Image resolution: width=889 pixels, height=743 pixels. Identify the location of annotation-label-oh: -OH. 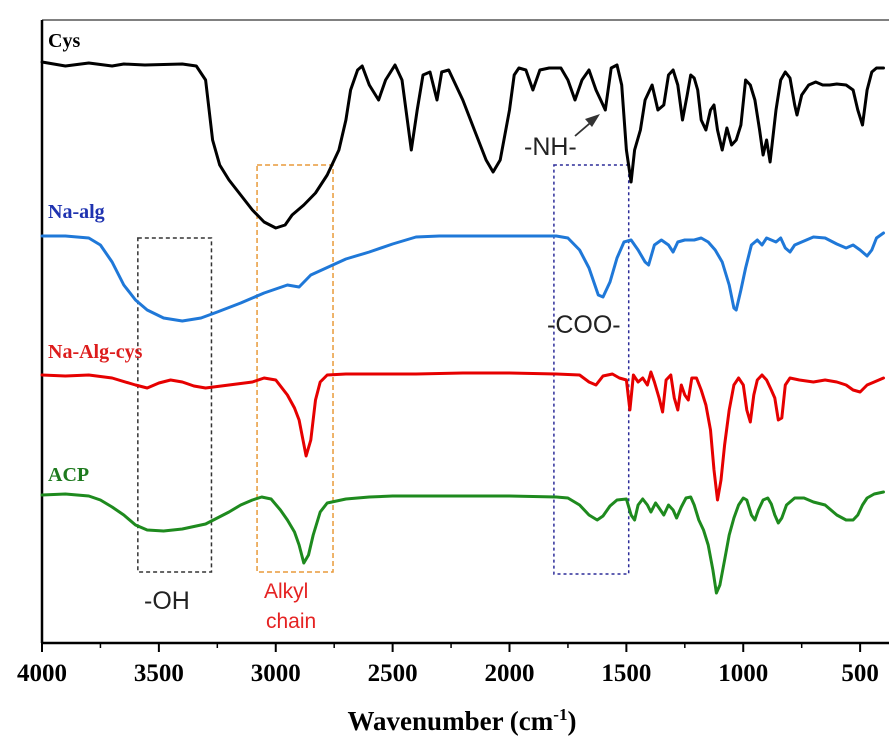
(167, 601).